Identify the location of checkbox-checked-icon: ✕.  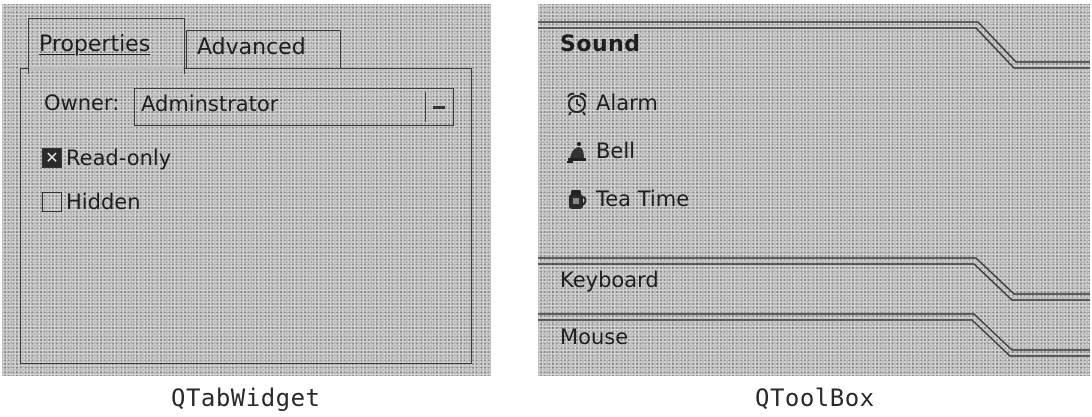
(52, 158).